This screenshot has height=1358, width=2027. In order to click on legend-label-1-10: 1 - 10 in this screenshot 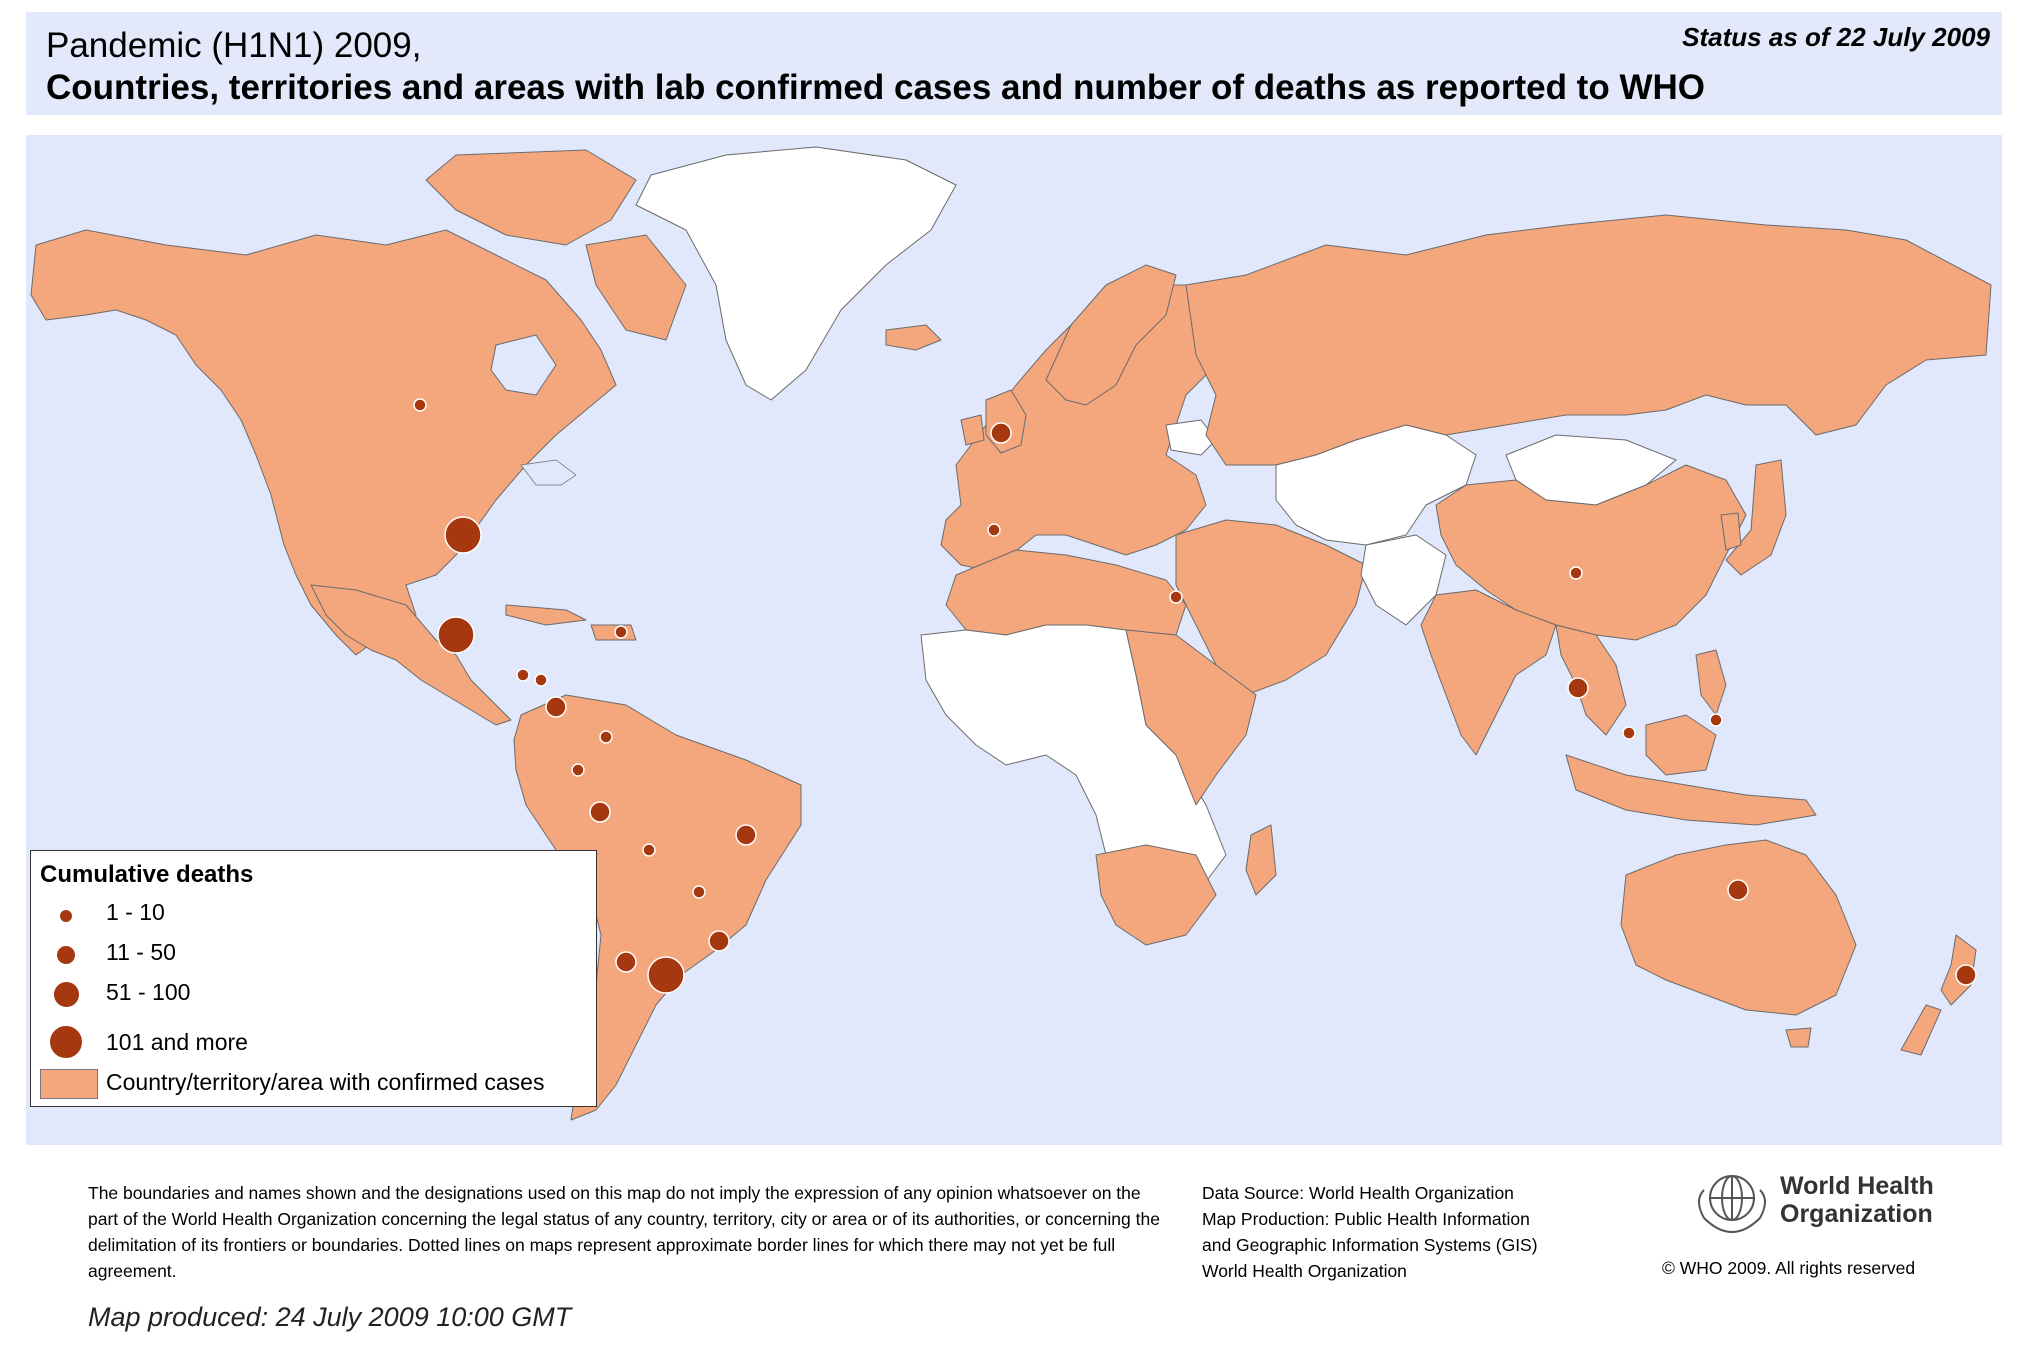, I will do `click(135, 912)`.